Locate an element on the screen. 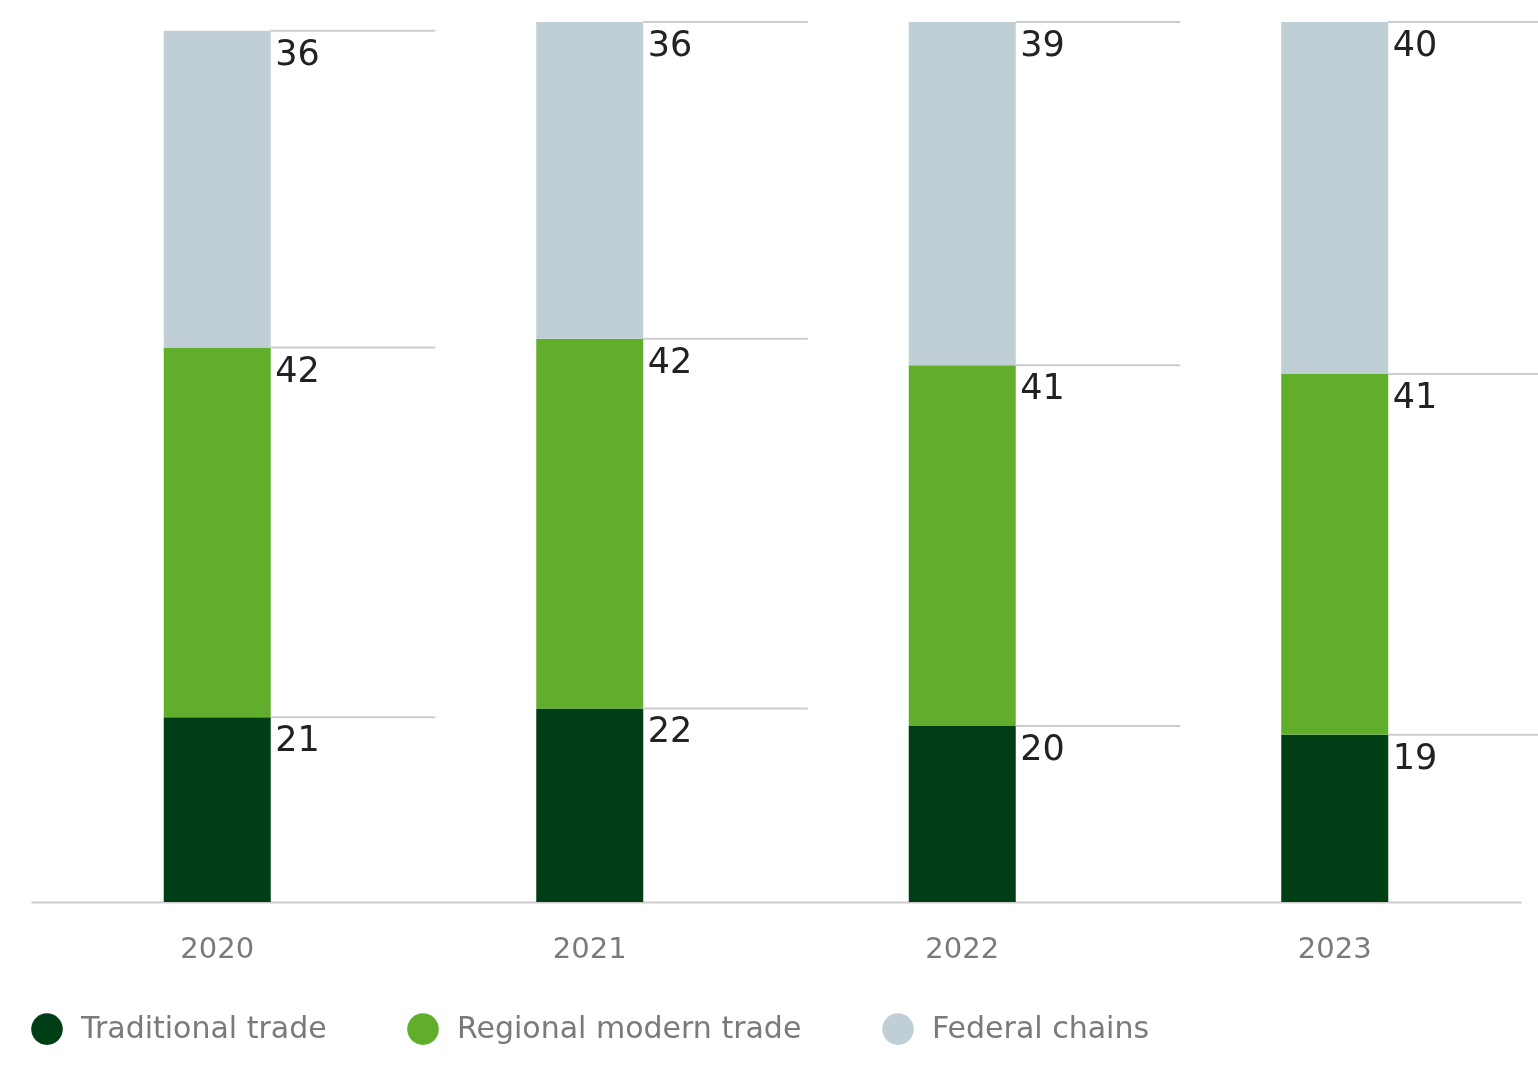 This screenshot has height=1078, width=1538. legend-label: Federal chains is located at coordinates (1041, 1028).